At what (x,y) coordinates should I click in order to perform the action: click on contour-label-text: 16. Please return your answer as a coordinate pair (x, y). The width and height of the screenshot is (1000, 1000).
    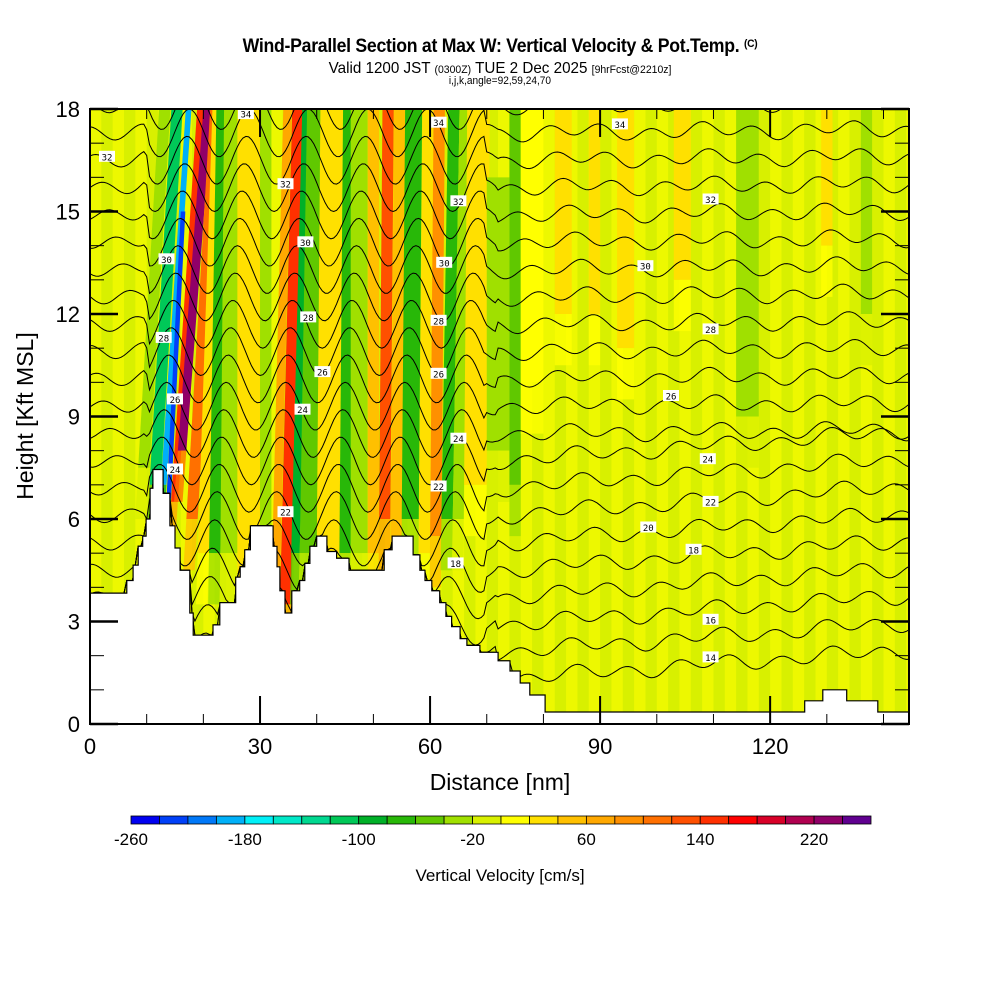
    Looking at the image, I should click on (710, 621).